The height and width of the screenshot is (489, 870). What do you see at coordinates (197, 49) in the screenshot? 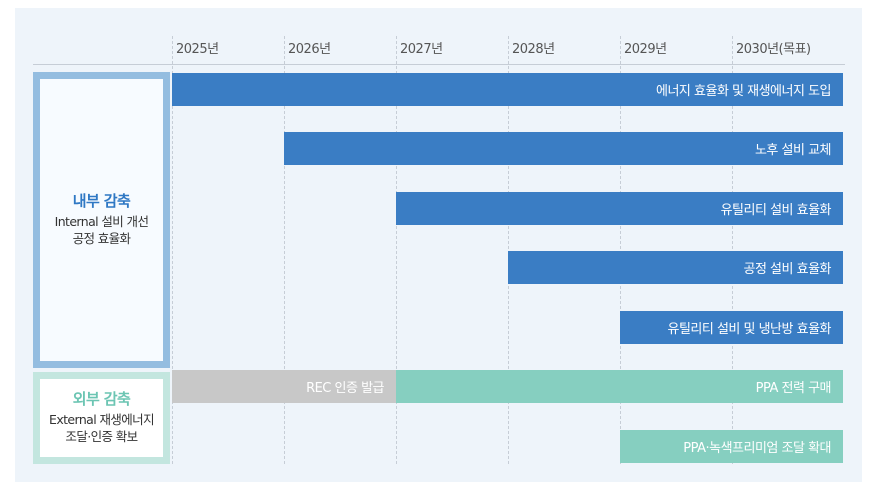
I see `year: 2025년` at bounding box center [197, 49].